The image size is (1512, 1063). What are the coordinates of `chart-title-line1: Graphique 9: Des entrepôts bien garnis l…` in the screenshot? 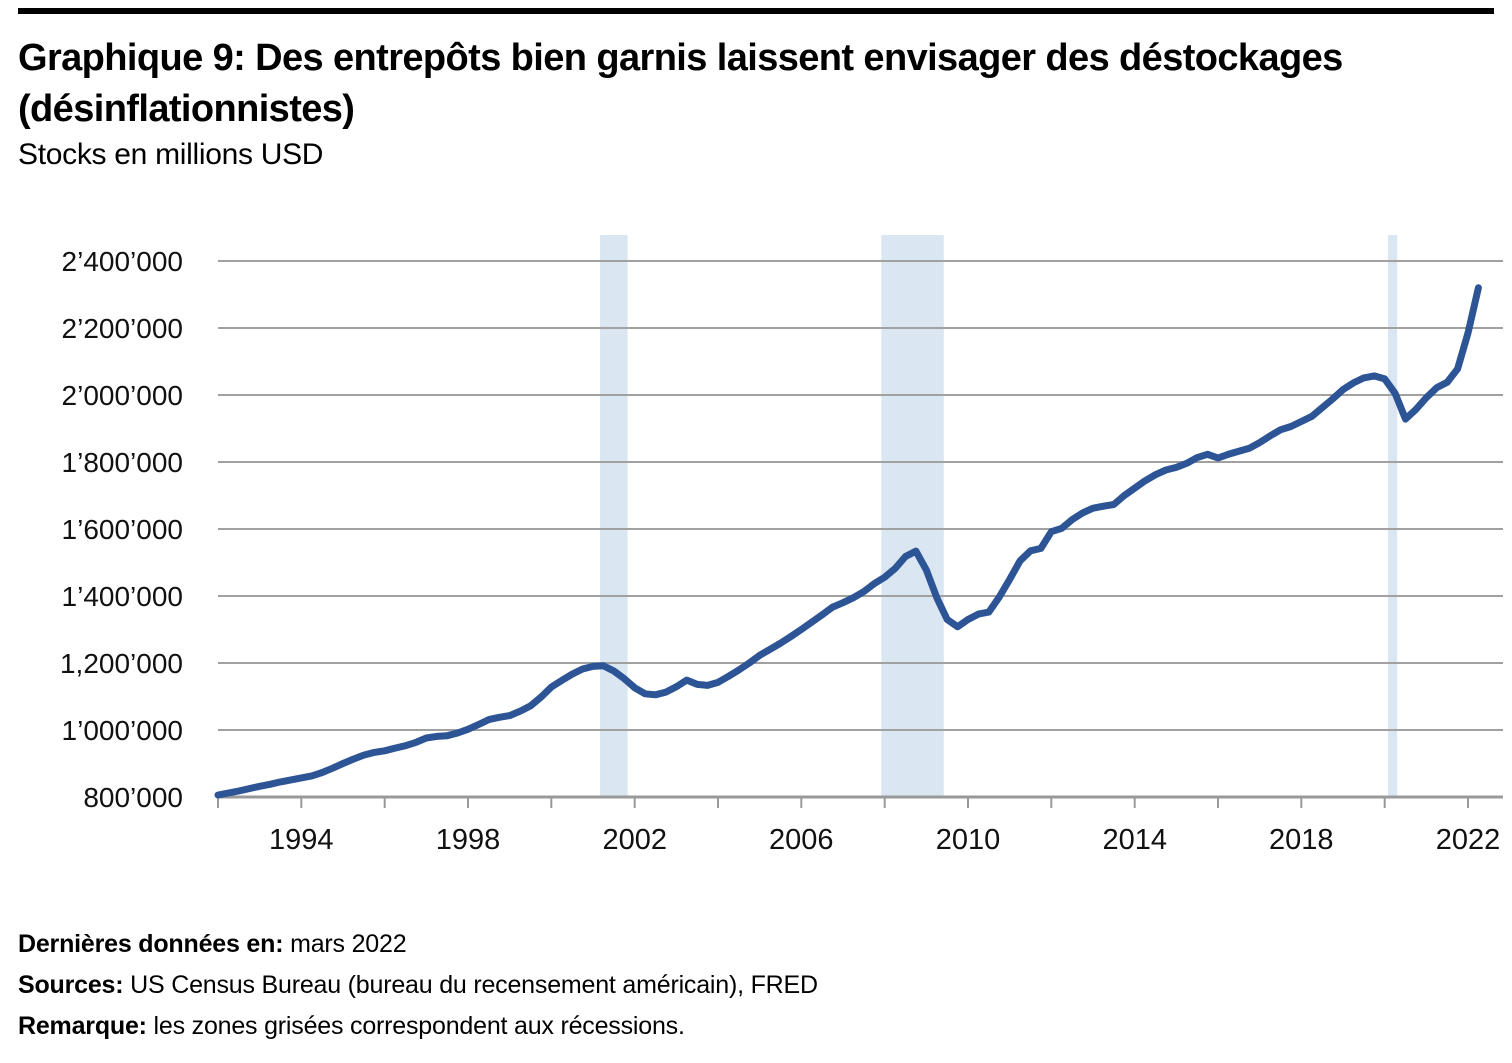 It's located at (680, 58).